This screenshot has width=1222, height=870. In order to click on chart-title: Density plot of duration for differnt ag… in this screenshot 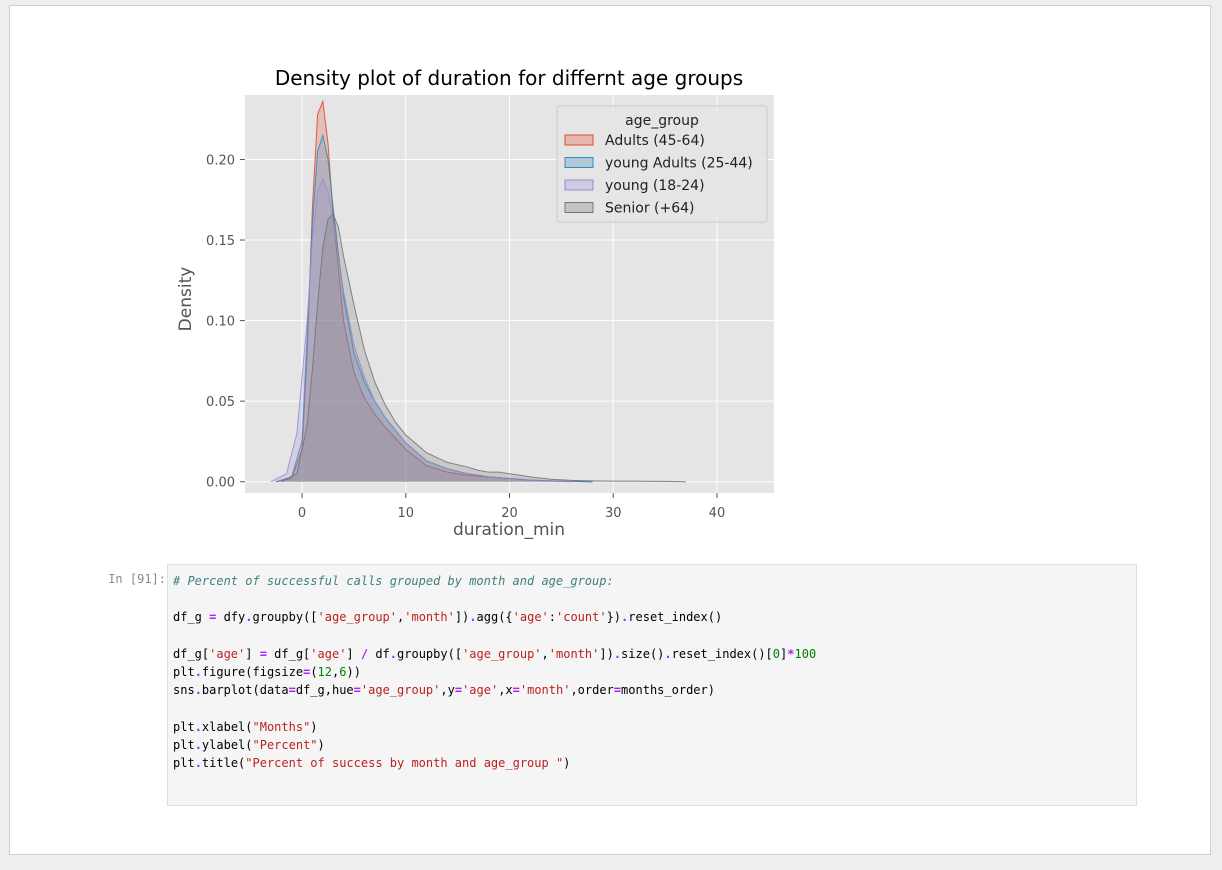, I will do `click(509, 78)`.